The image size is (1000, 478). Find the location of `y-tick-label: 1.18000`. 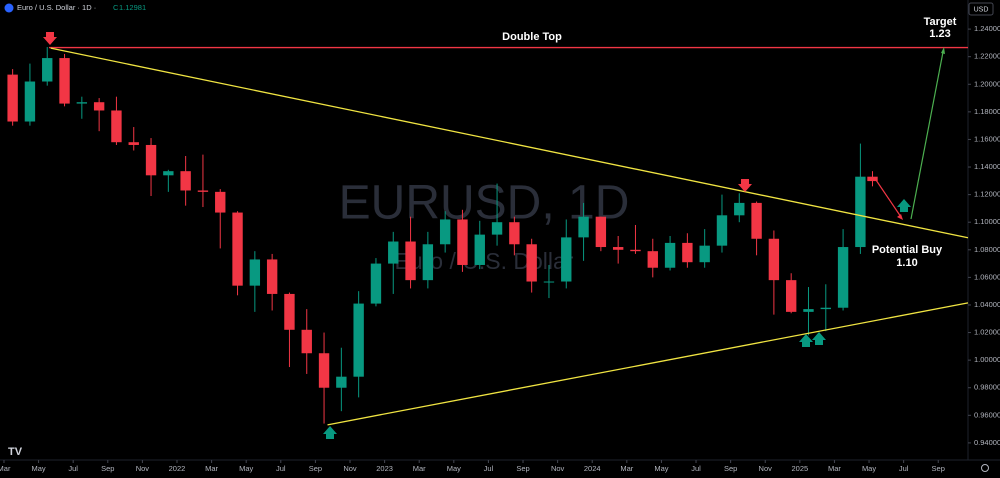

y-tick-label: 1.18000 is located at coordinates (987, 111).